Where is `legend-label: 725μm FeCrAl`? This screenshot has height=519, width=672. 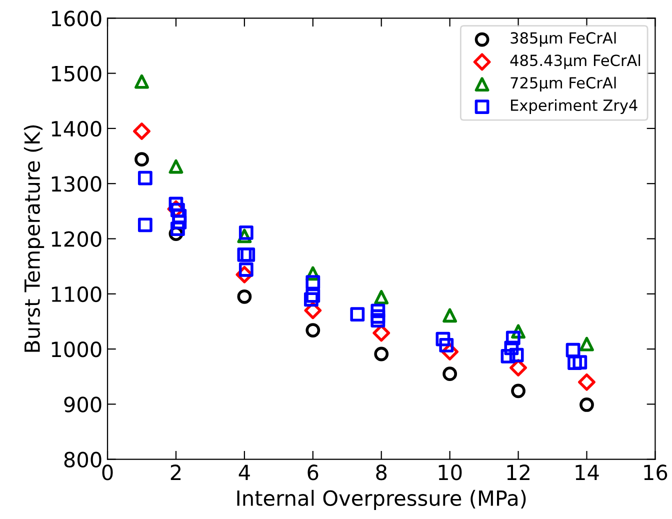
legend-label: 725μm FeCrAl is located at coordinates (563, 84).